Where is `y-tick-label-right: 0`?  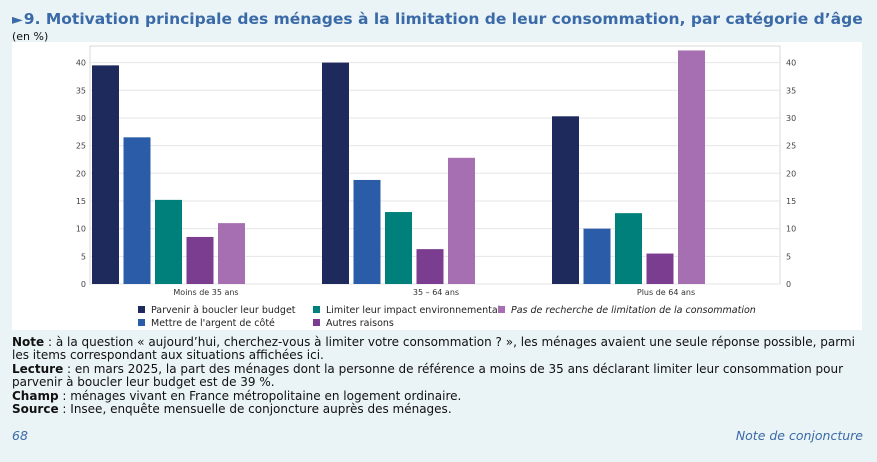 y-tick-label-right: 0 is located at coordinates (788, 284).